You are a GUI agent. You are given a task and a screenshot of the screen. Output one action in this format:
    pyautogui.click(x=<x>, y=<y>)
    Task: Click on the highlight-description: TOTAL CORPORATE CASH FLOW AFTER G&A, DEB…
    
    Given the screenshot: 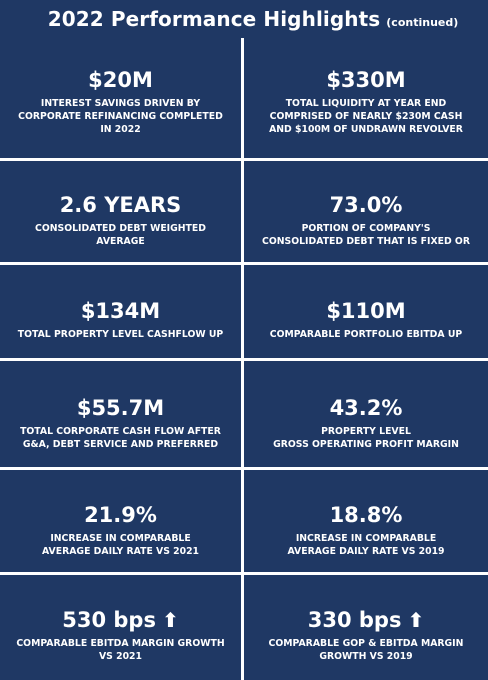 What is the action you would take?
    pyautogui.click(x=120, y=438)
    